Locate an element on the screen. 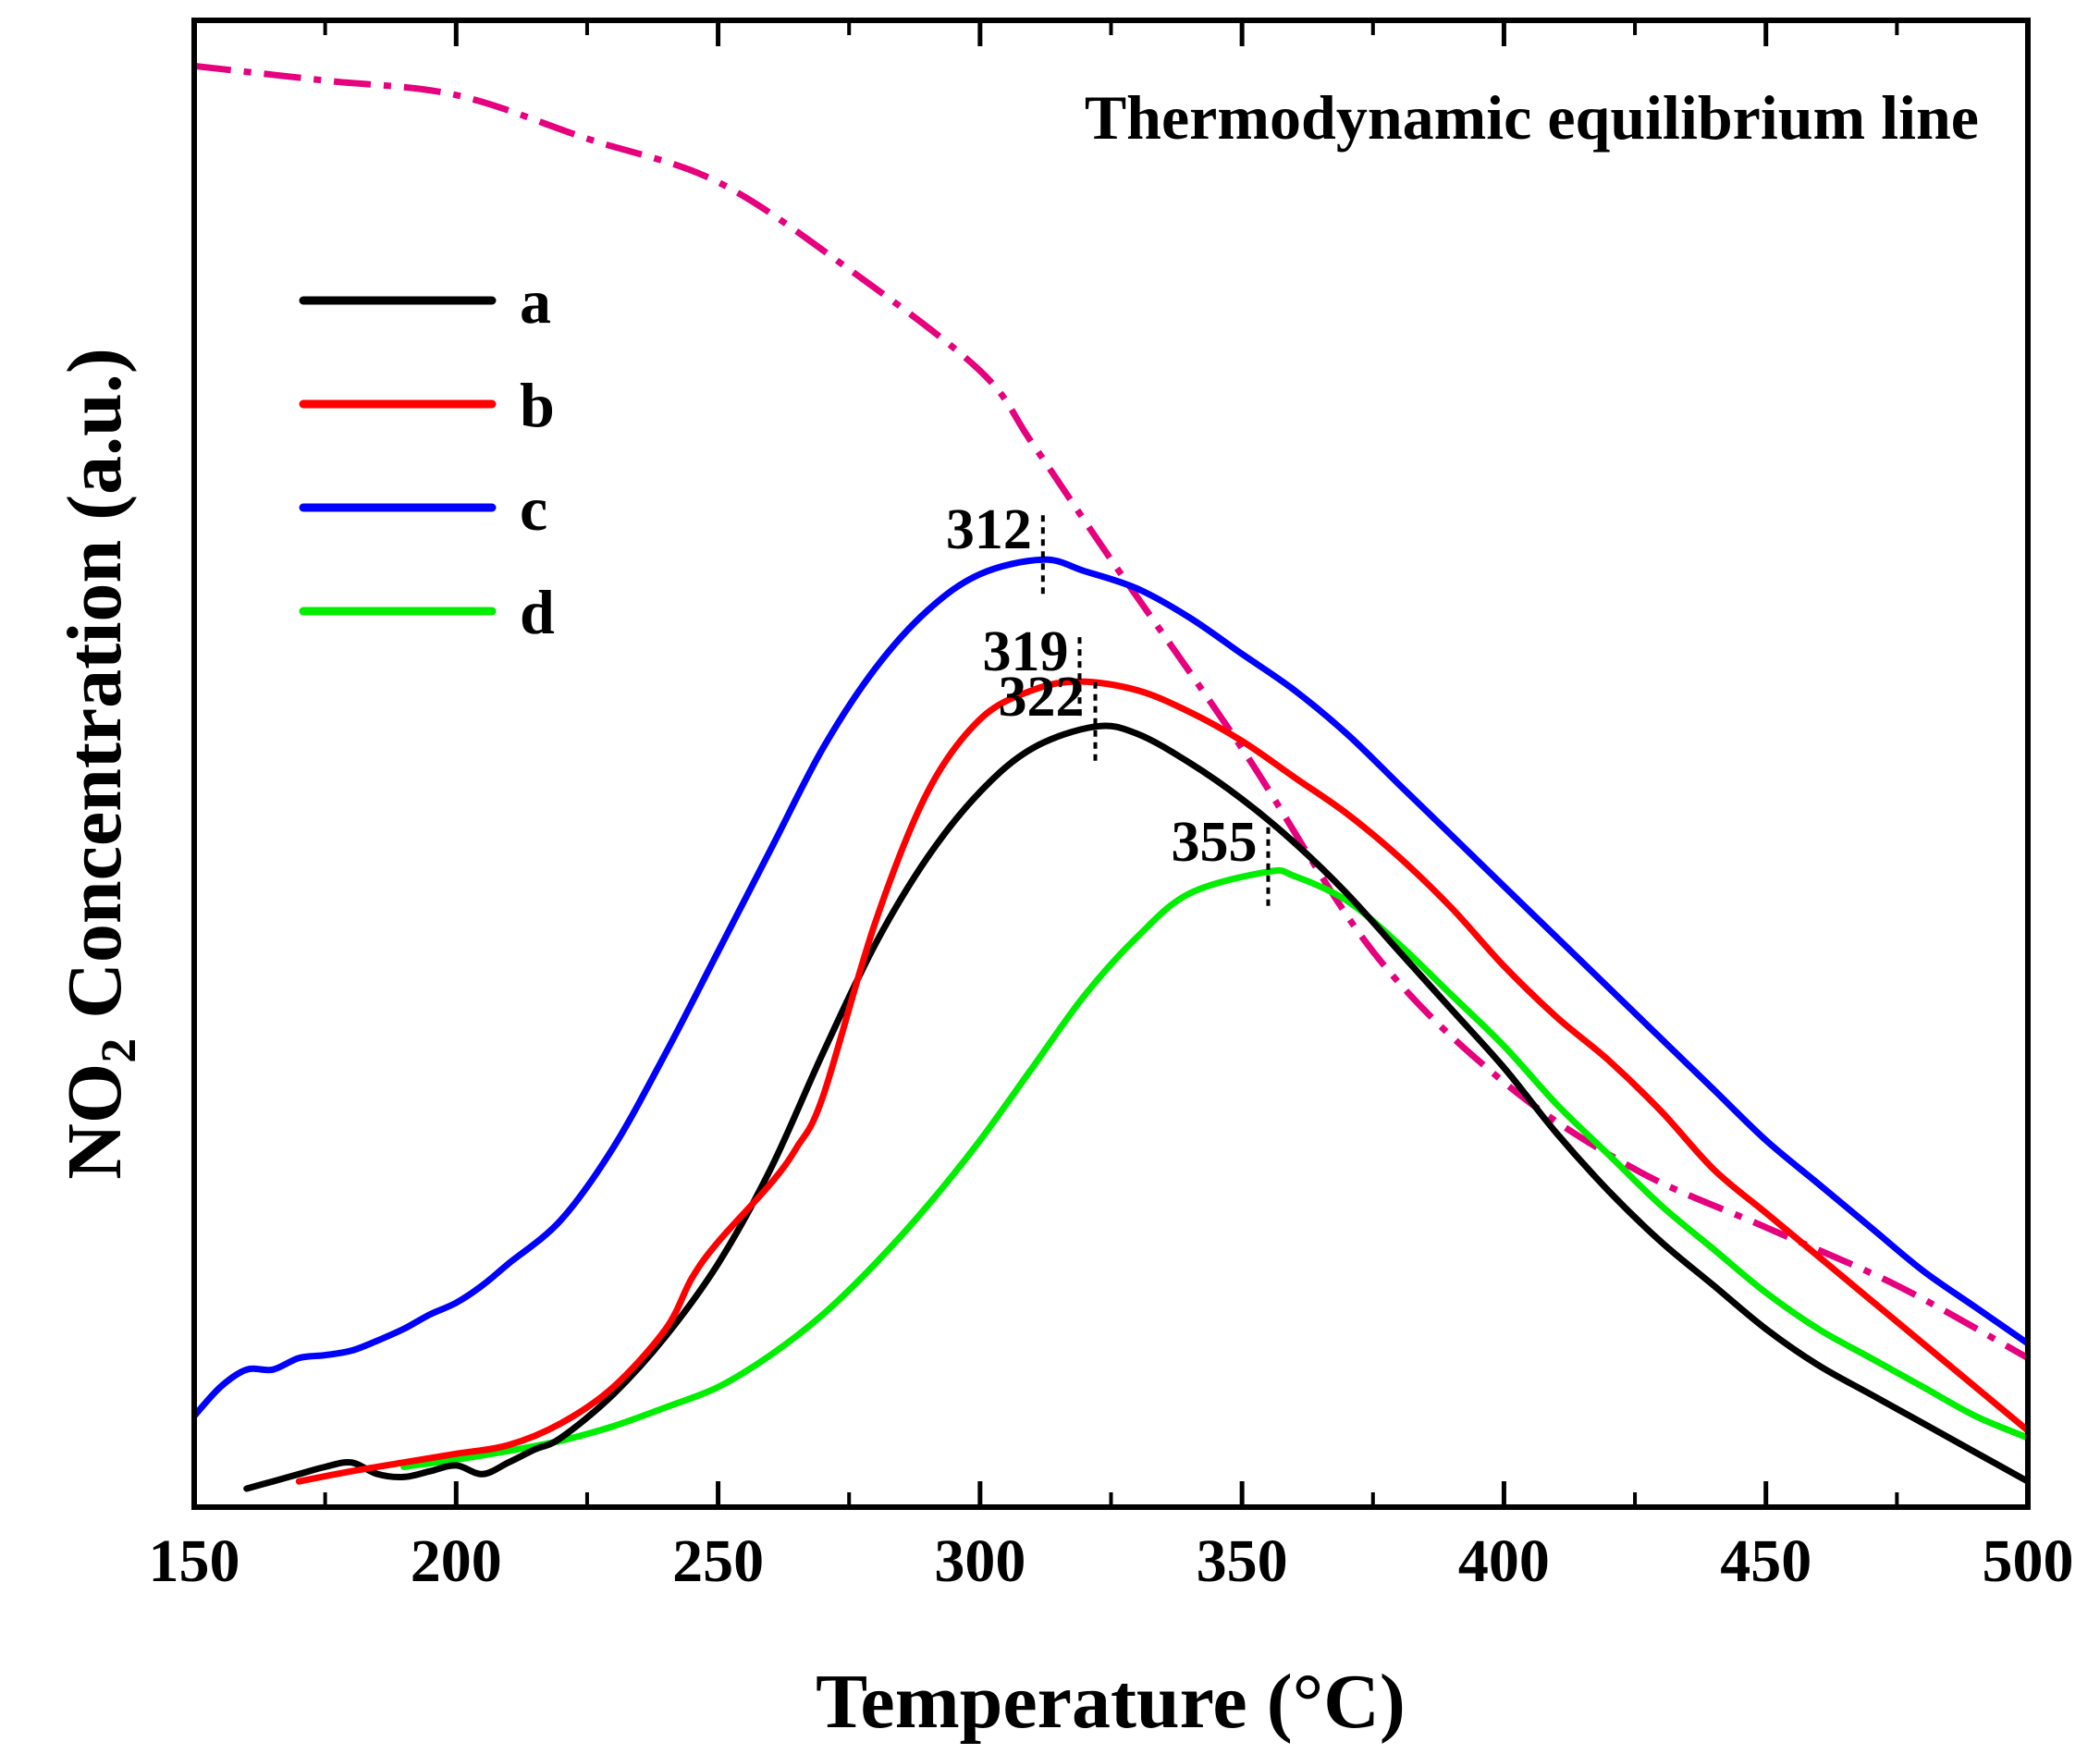  legend-label-c: c is located at coordinates (533, 508).